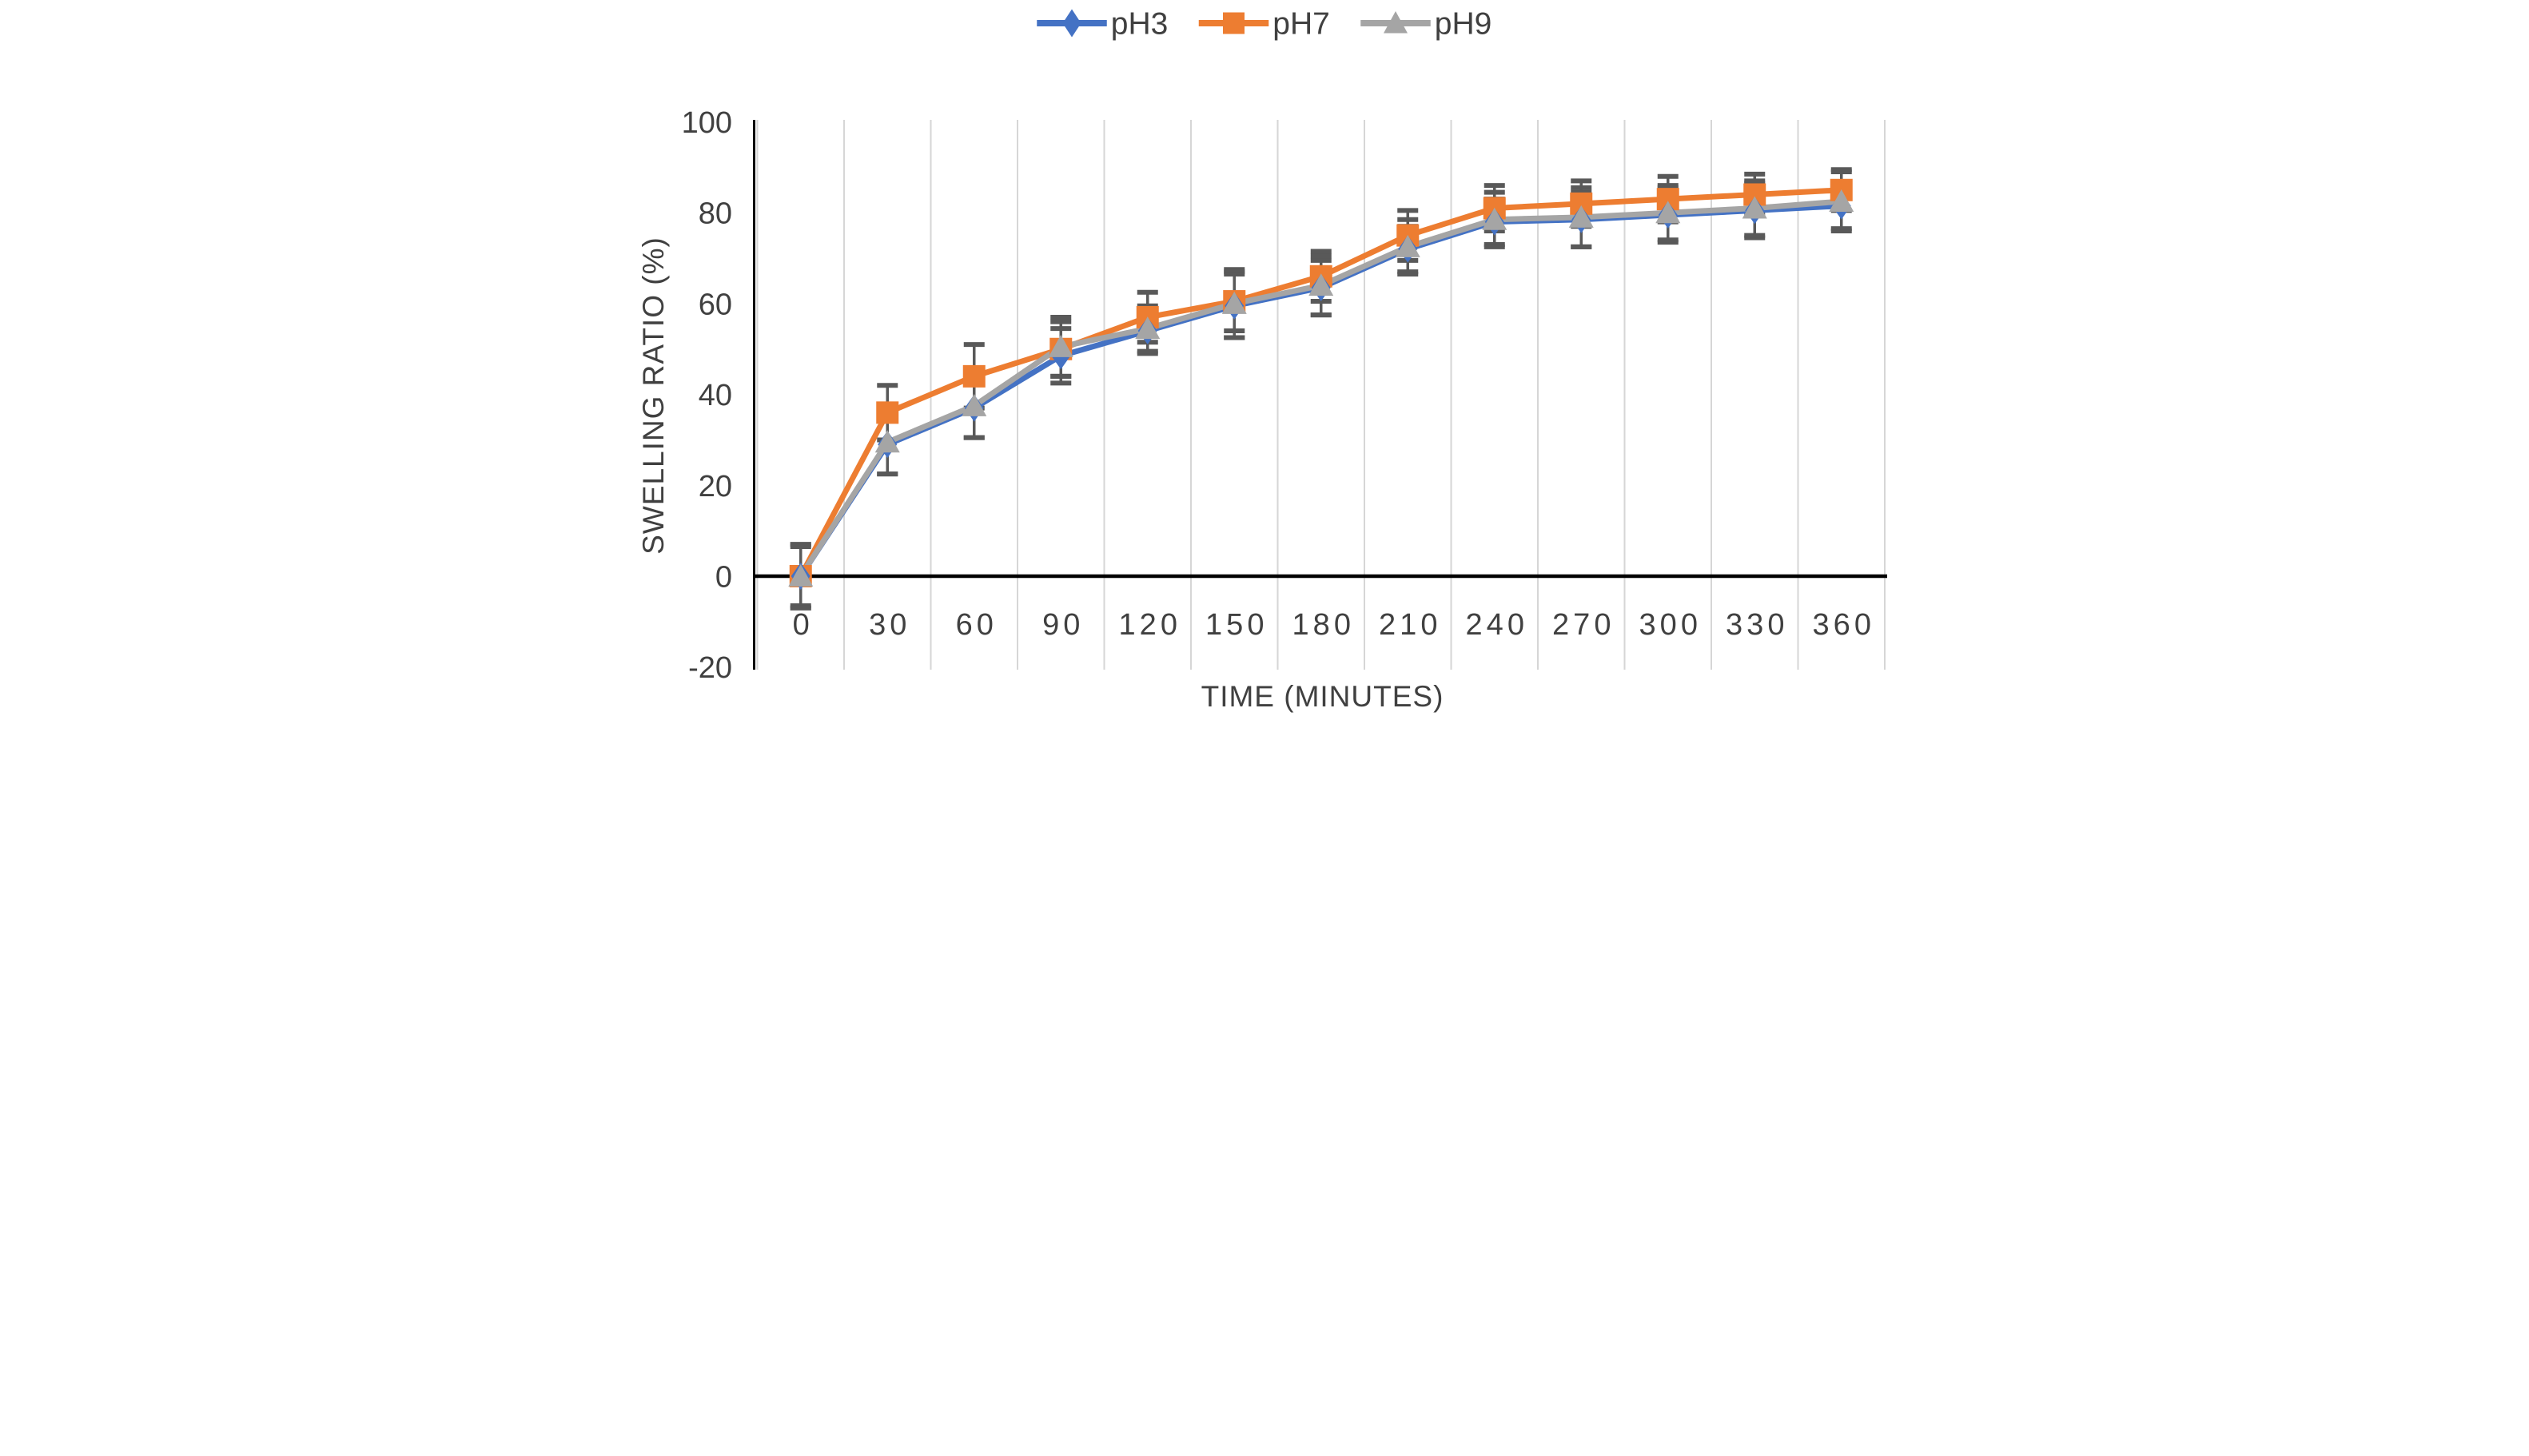 The image size is (2529, 1456). Describe the element at coordinates (889, 625) in the screenshot. I see `x-tick-label-30: 30` at that location.